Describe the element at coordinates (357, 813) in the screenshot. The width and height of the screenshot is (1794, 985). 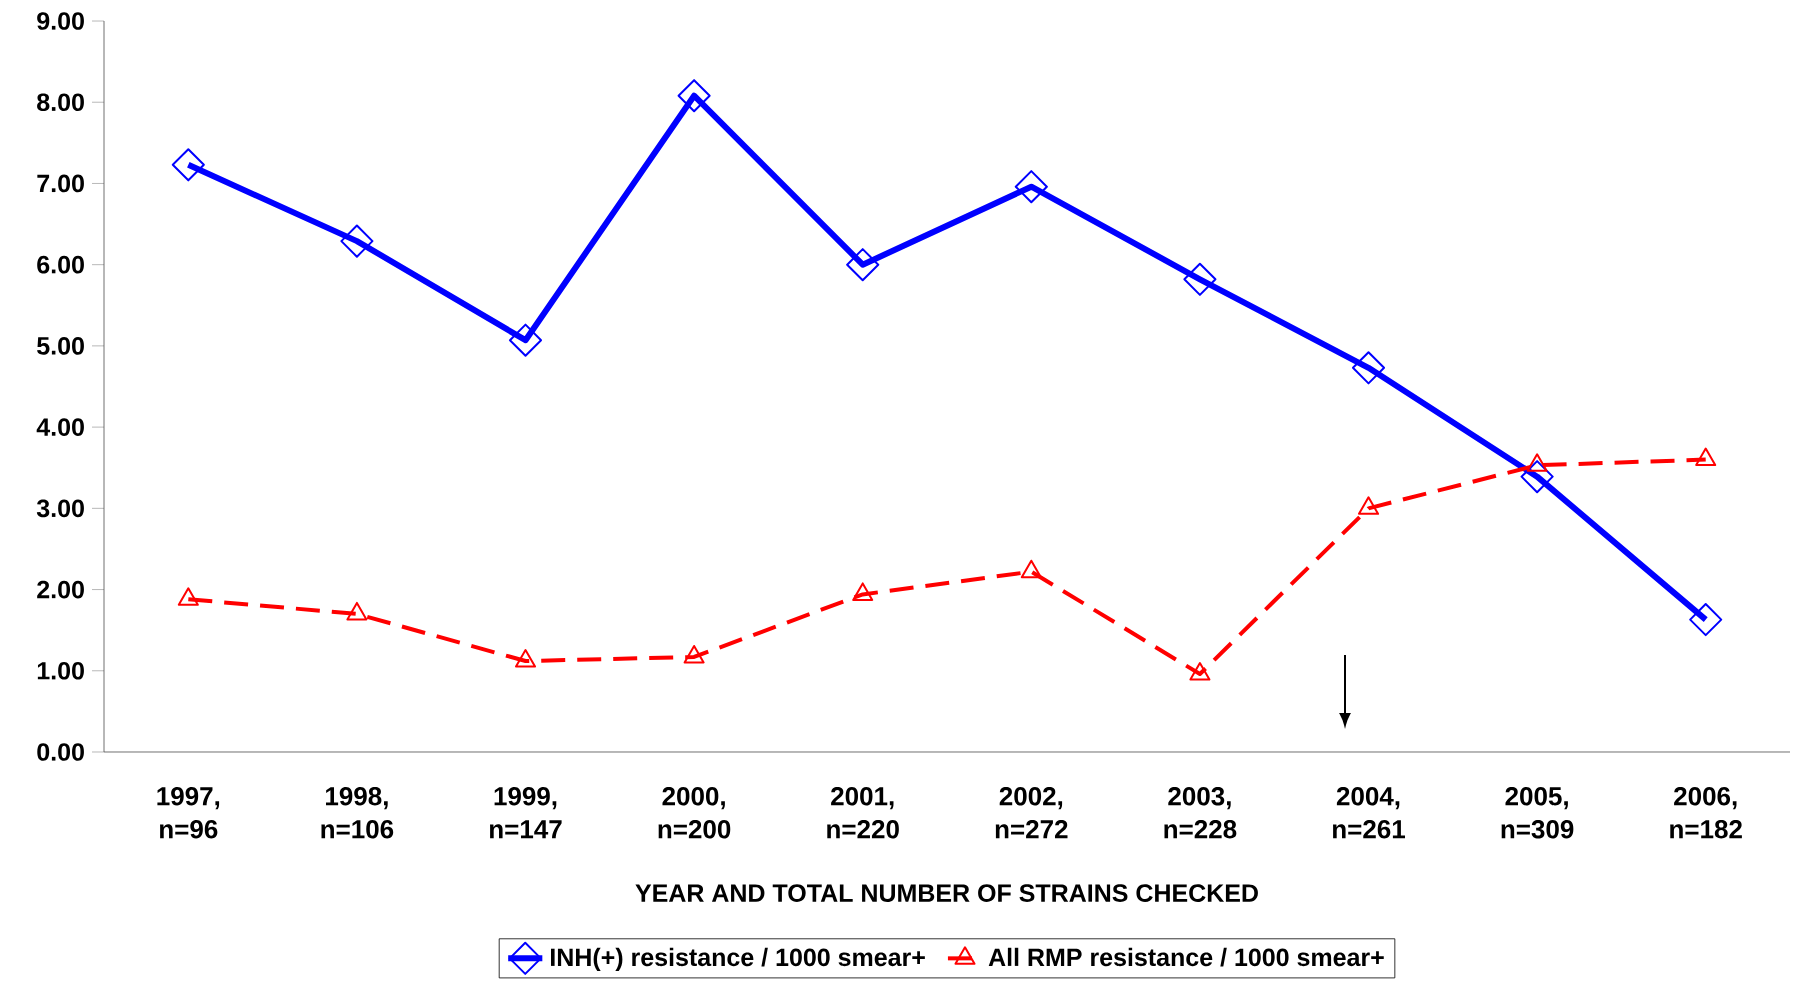
I see `x-tick-label: 1998, n=106` at that location.